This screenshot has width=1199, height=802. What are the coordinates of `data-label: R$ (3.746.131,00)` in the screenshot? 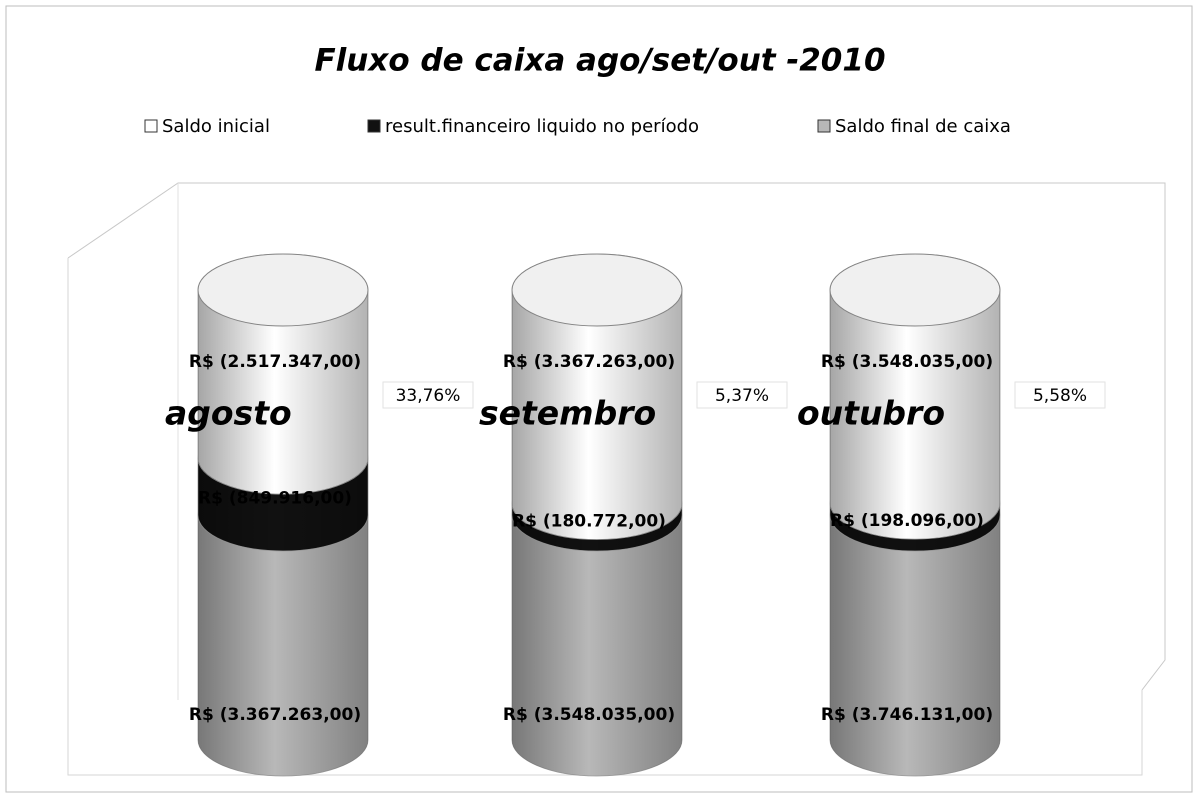 It's located at (907, 715).